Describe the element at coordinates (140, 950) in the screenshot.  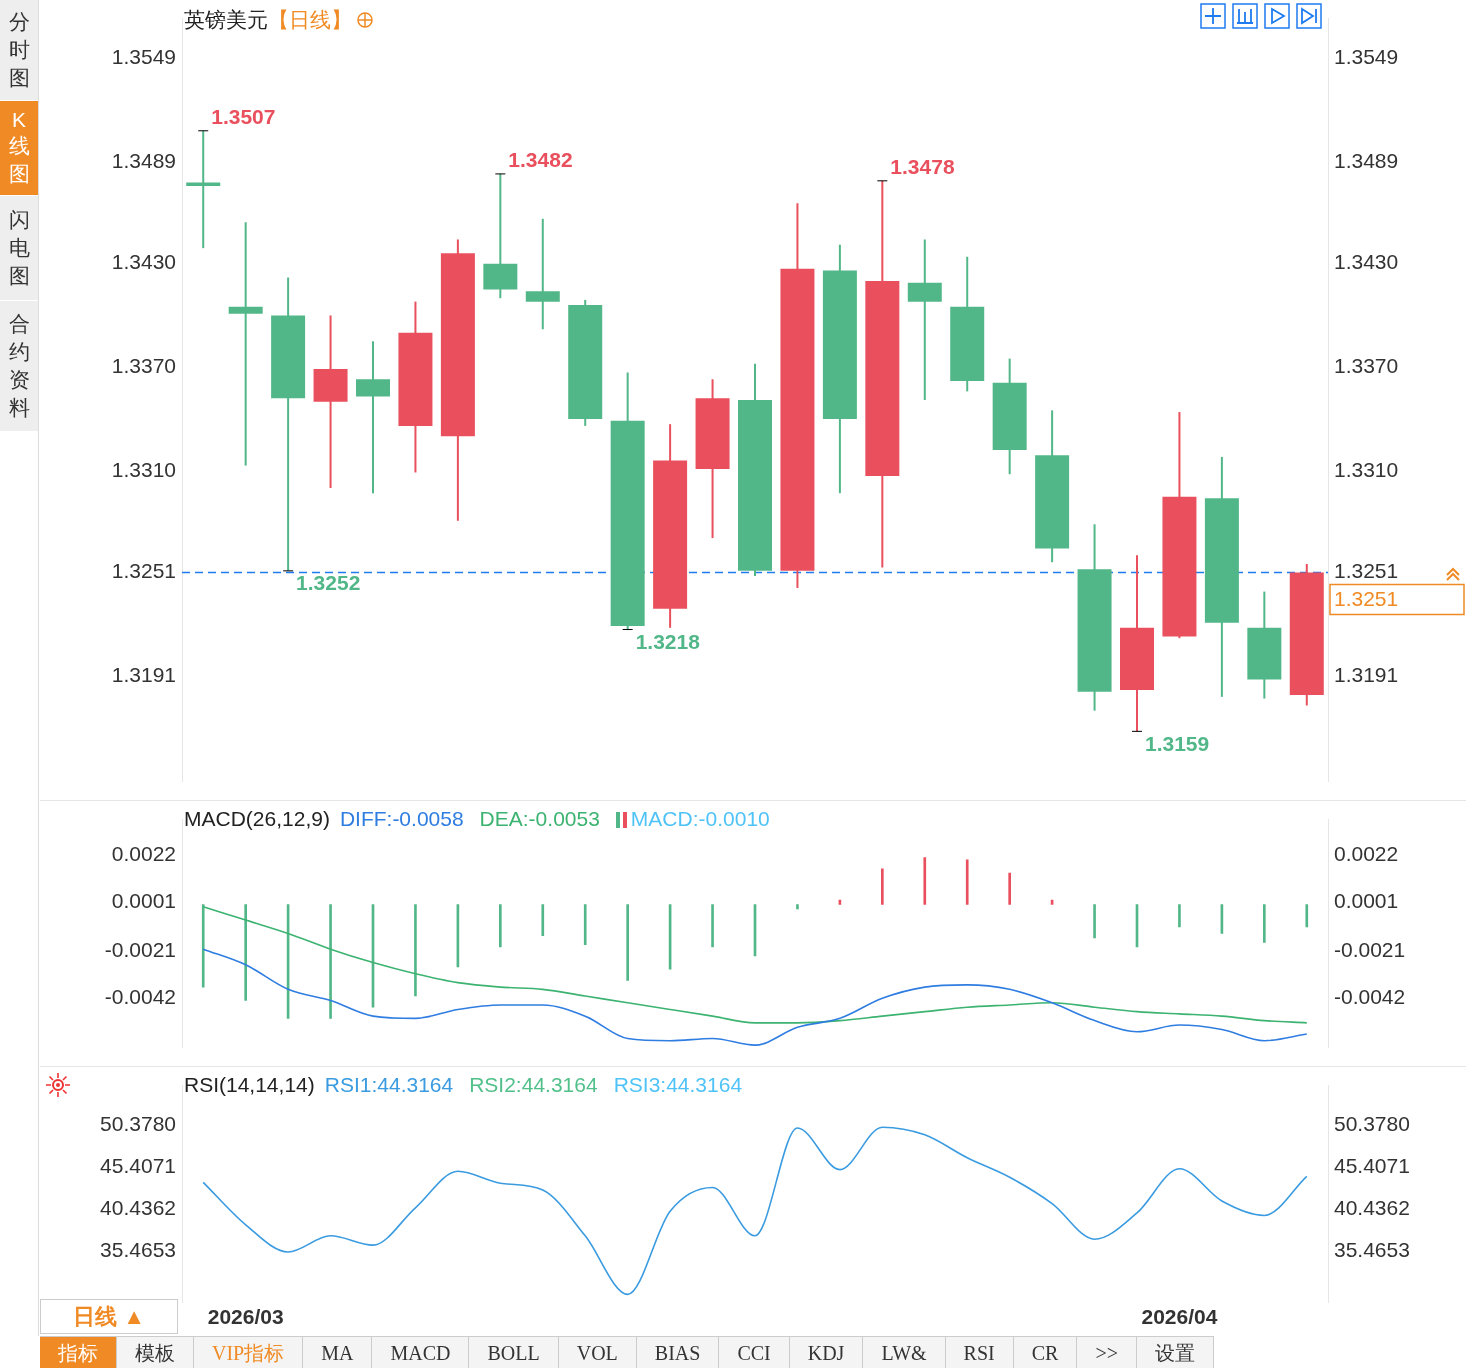
I see `y-tick-label: -0.0021` at that location.